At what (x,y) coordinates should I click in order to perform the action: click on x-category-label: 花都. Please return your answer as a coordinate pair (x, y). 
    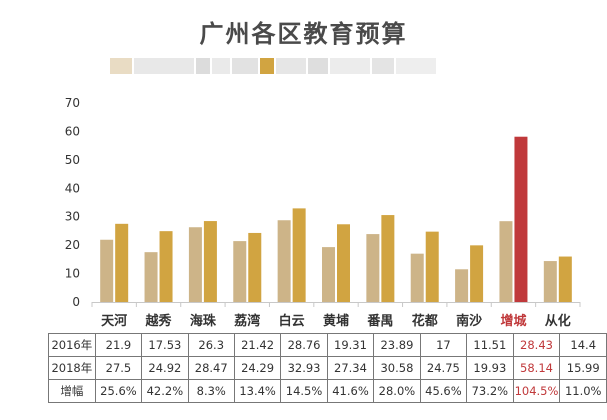
    Looking at the image, I should click on (425, 321).